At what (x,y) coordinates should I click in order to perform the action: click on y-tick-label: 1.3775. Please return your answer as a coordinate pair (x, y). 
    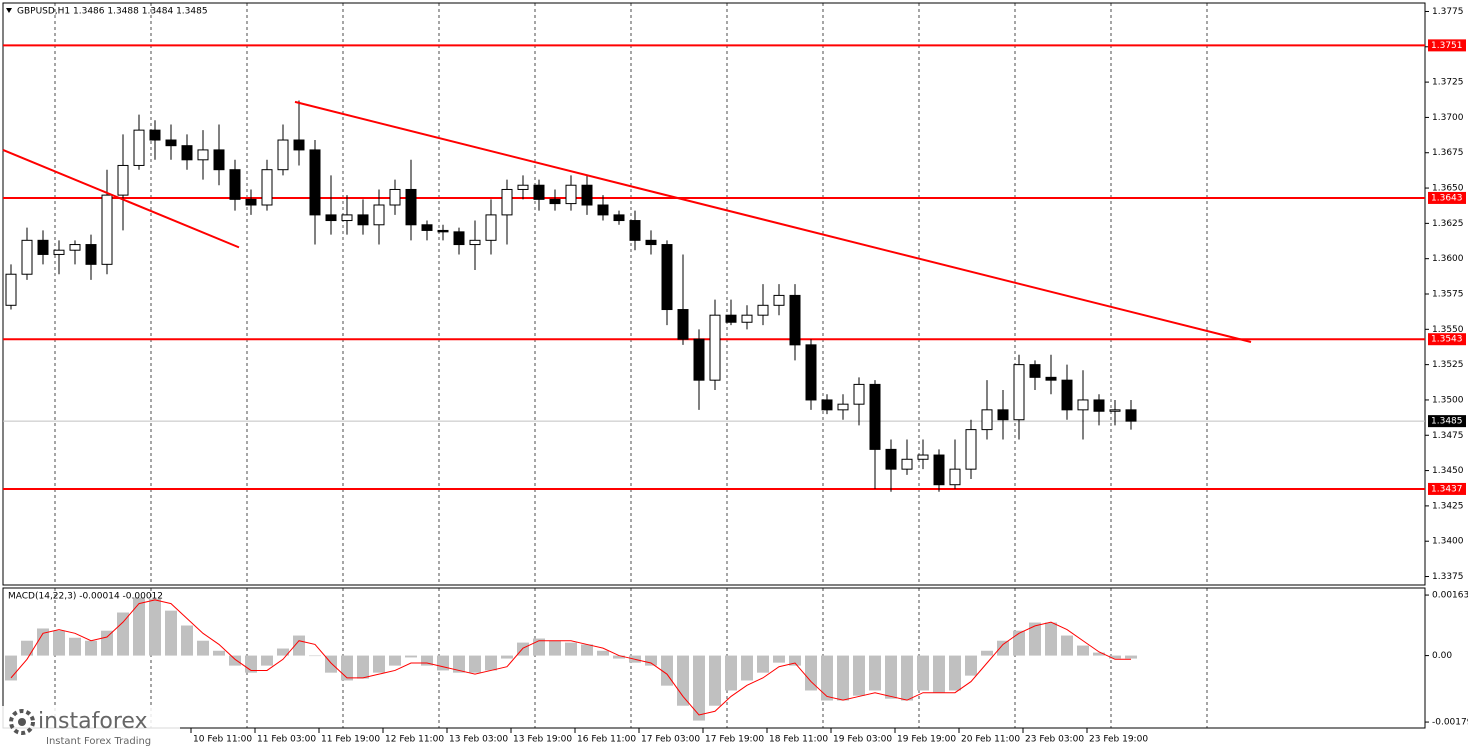
    Looking at the image, I should click on (1448, 12).